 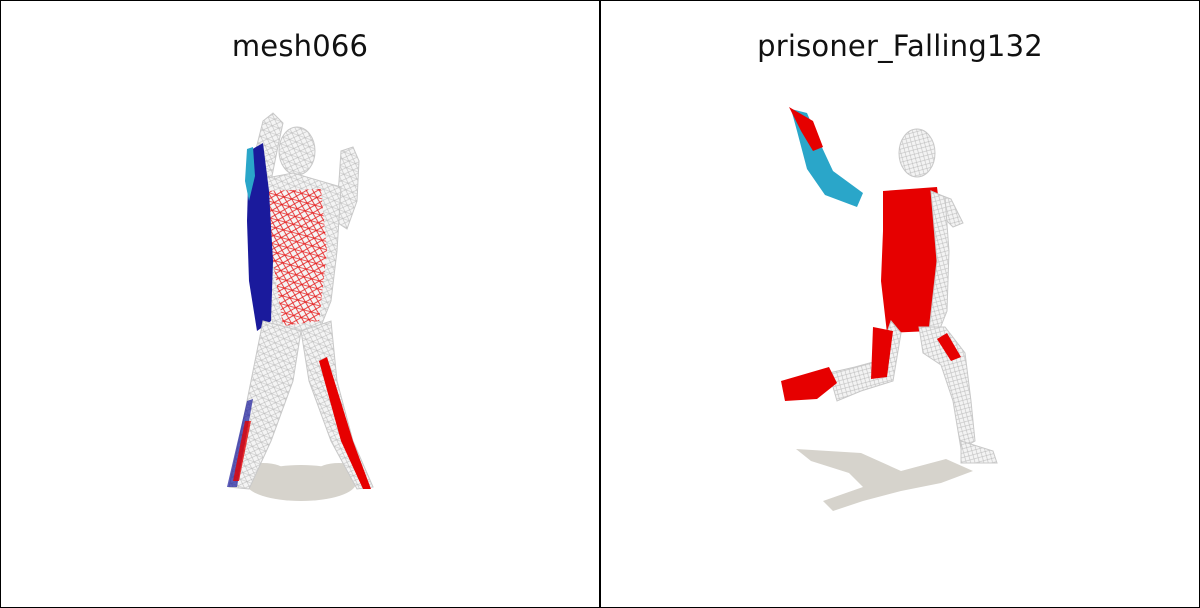 I want to click on mesh-render-right, so click(x=889, y=309).